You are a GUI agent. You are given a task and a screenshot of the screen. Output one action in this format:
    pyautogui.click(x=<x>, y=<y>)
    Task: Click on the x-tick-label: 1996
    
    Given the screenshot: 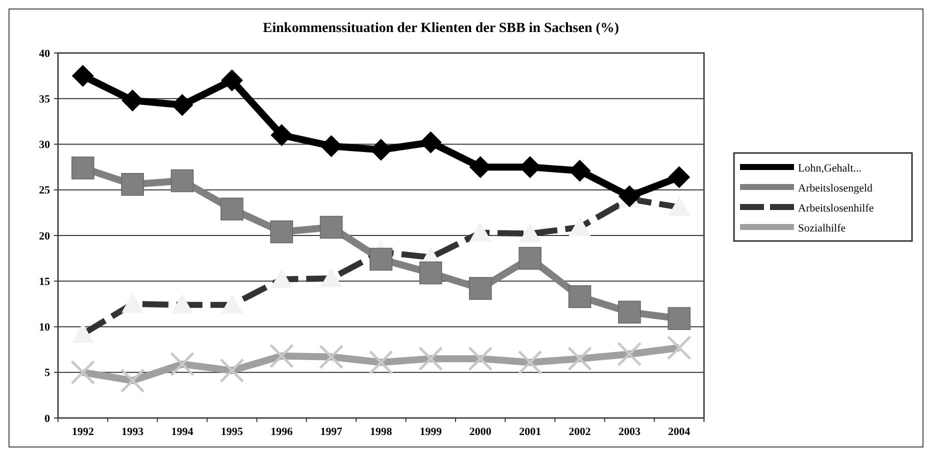 What is the action you would take?
    pyautogui.click(x=282, y=432)
    